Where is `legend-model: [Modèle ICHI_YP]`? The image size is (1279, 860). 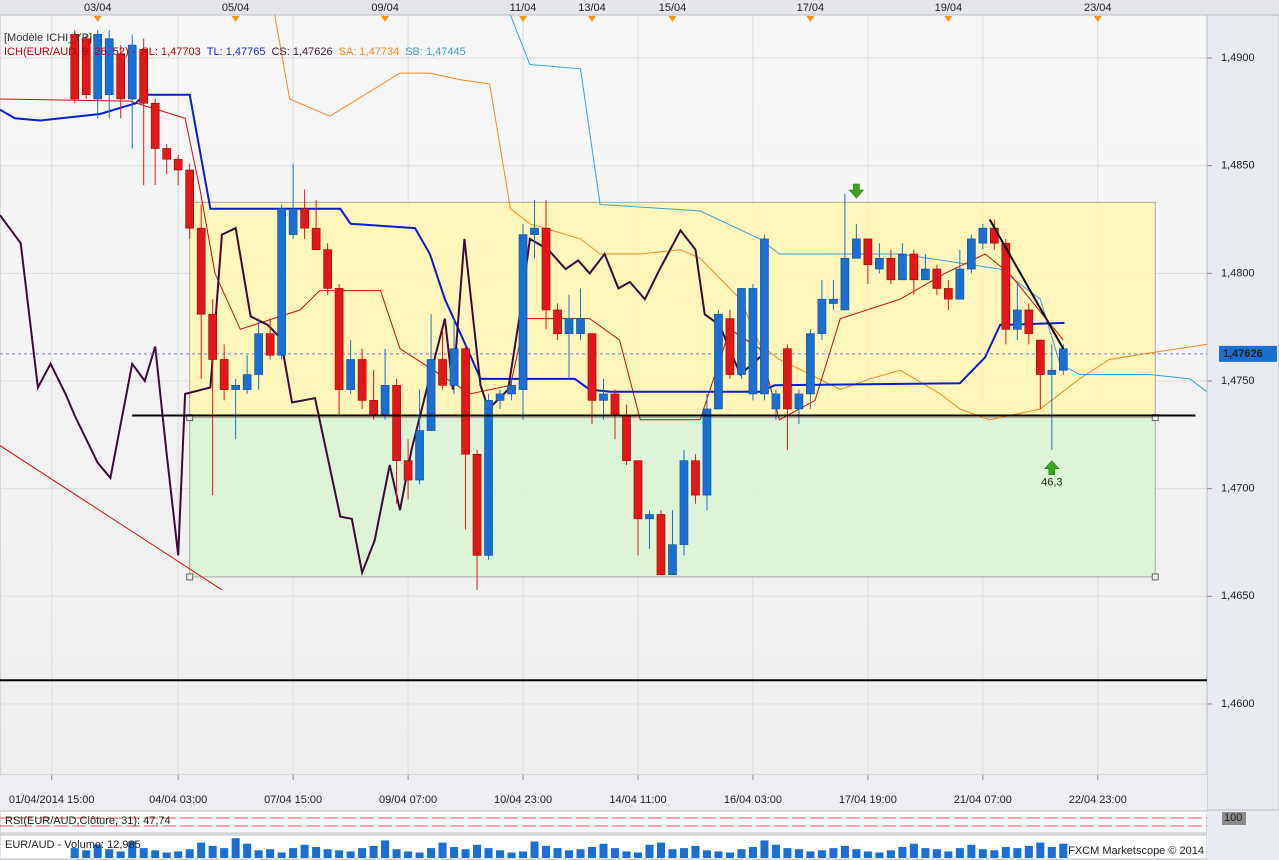 legend-model: [Modèle ICHI_YP] is located at coordinates (48, 38).